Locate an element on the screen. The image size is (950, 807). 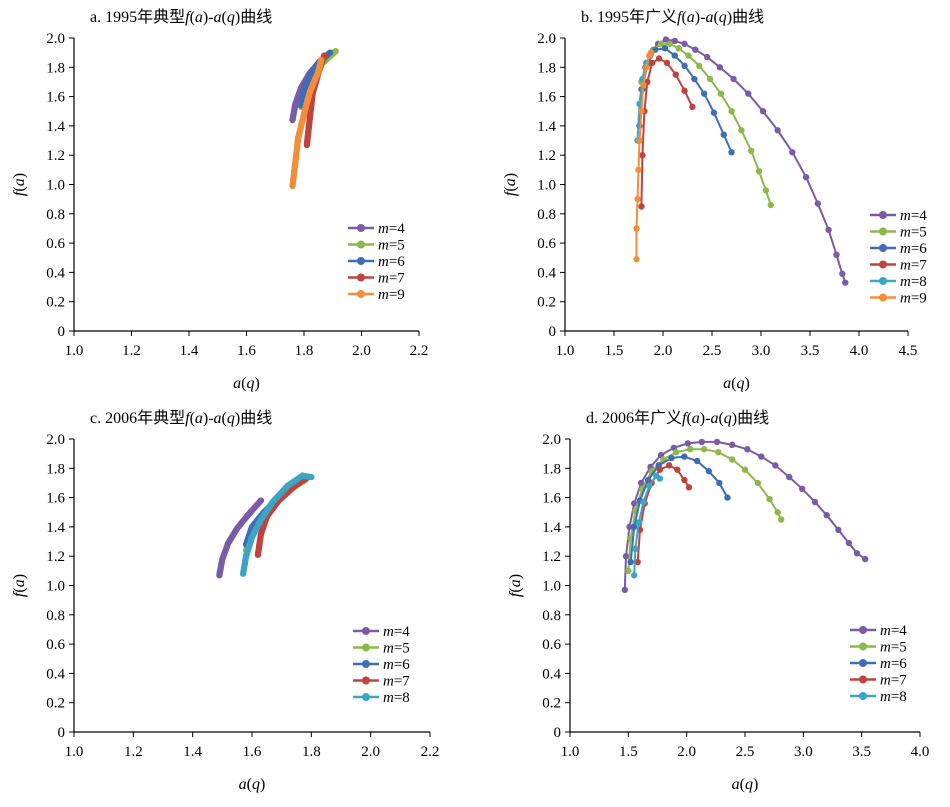
y-tick-label: 1.6 is located at coordinates (546, 98).